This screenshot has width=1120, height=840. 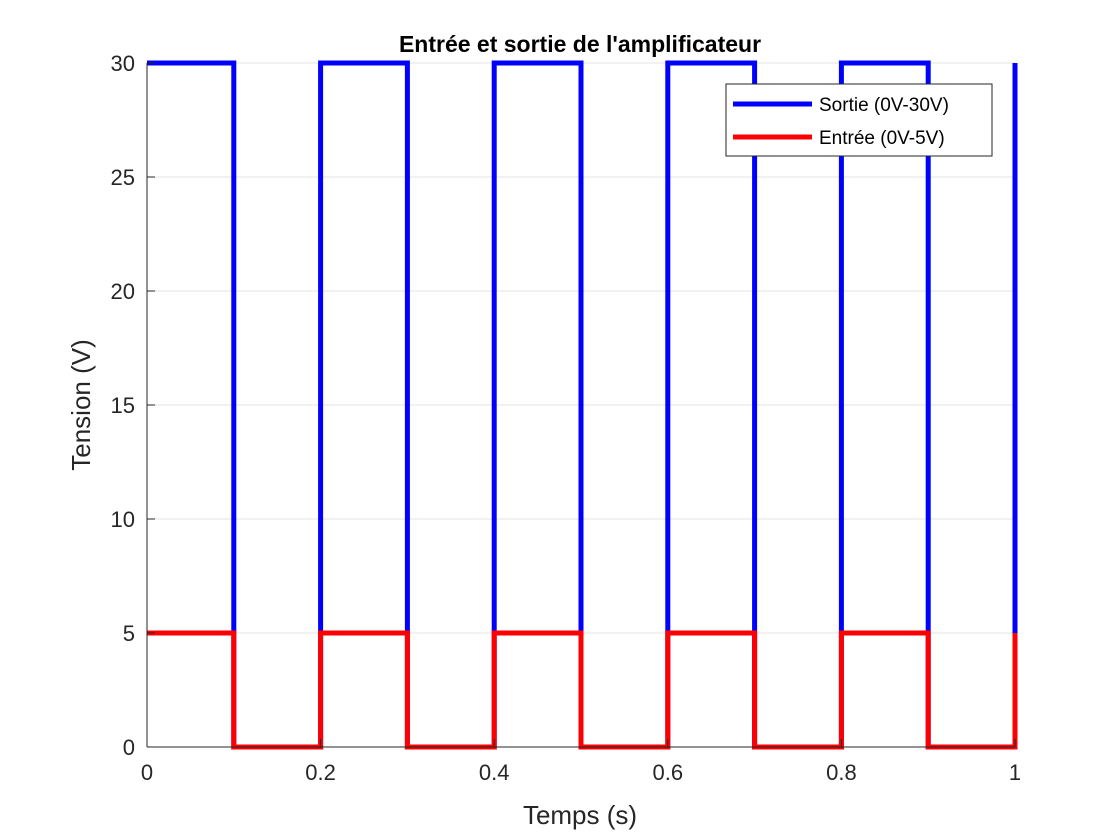 I want to click on x-axis-label: Temps (s), so click(x=580, y=815).